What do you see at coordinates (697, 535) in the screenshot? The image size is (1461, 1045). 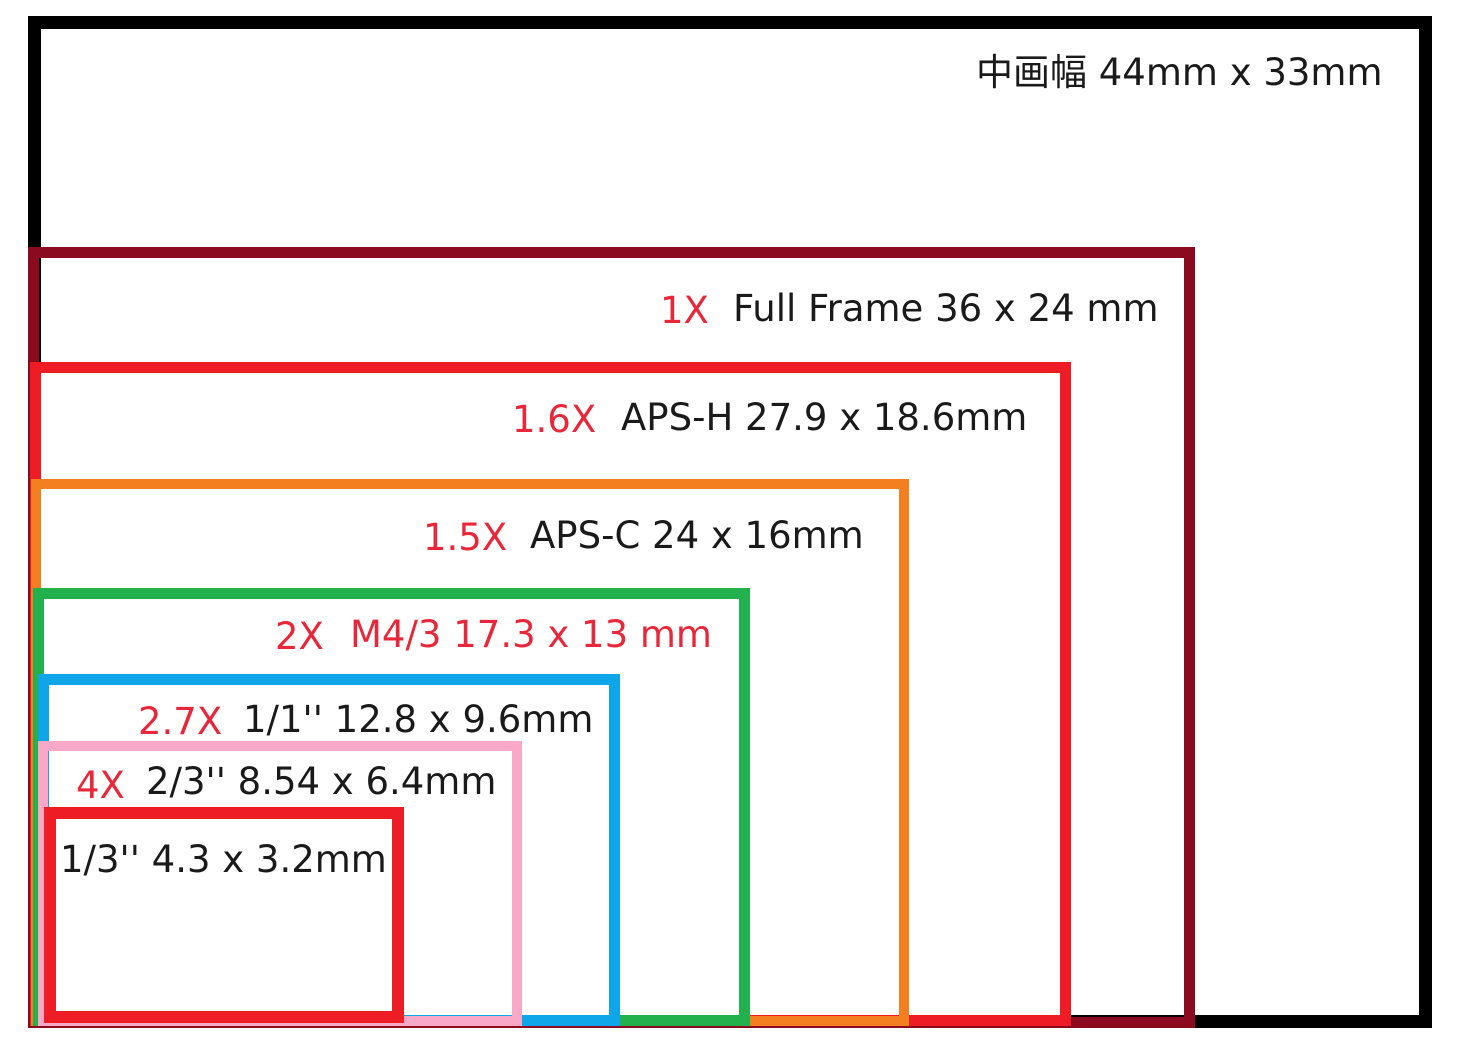 I see `label-aps-c: APS-C 24 x 16mm` at bounding box center [697, 535].